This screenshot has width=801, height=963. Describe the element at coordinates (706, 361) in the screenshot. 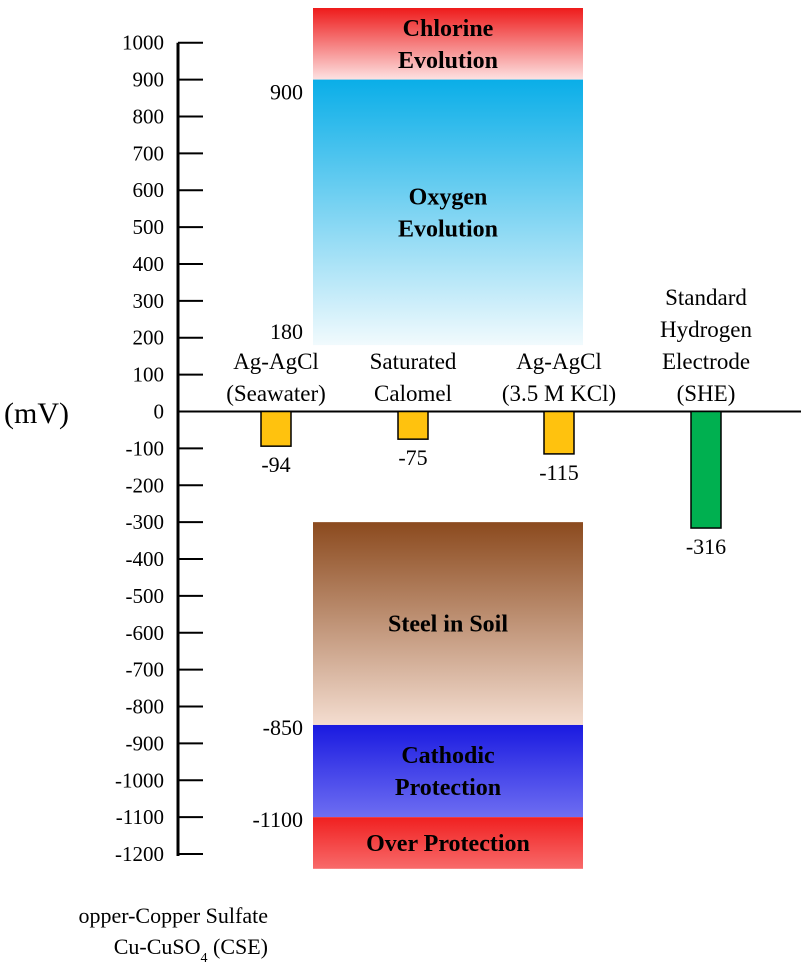

I see `category-label-3-2: Electrode` at that location.